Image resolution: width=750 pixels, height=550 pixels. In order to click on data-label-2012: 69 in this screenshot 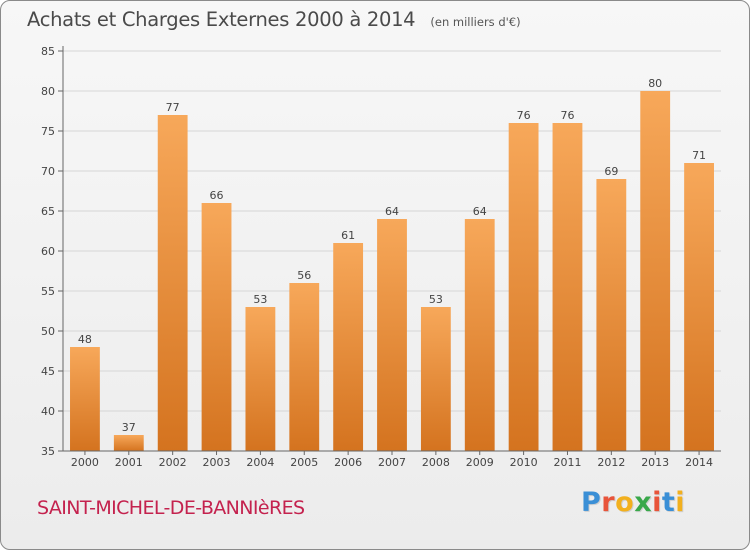, I will do `click(611, 171)`.